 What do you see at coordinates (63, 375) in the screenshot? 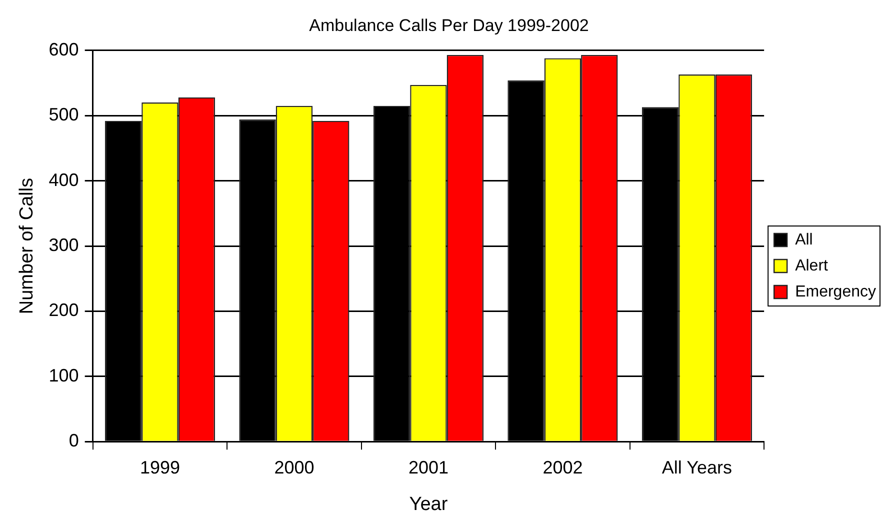
I see `y-tick-label: 100` at bounding box center [63, 375].